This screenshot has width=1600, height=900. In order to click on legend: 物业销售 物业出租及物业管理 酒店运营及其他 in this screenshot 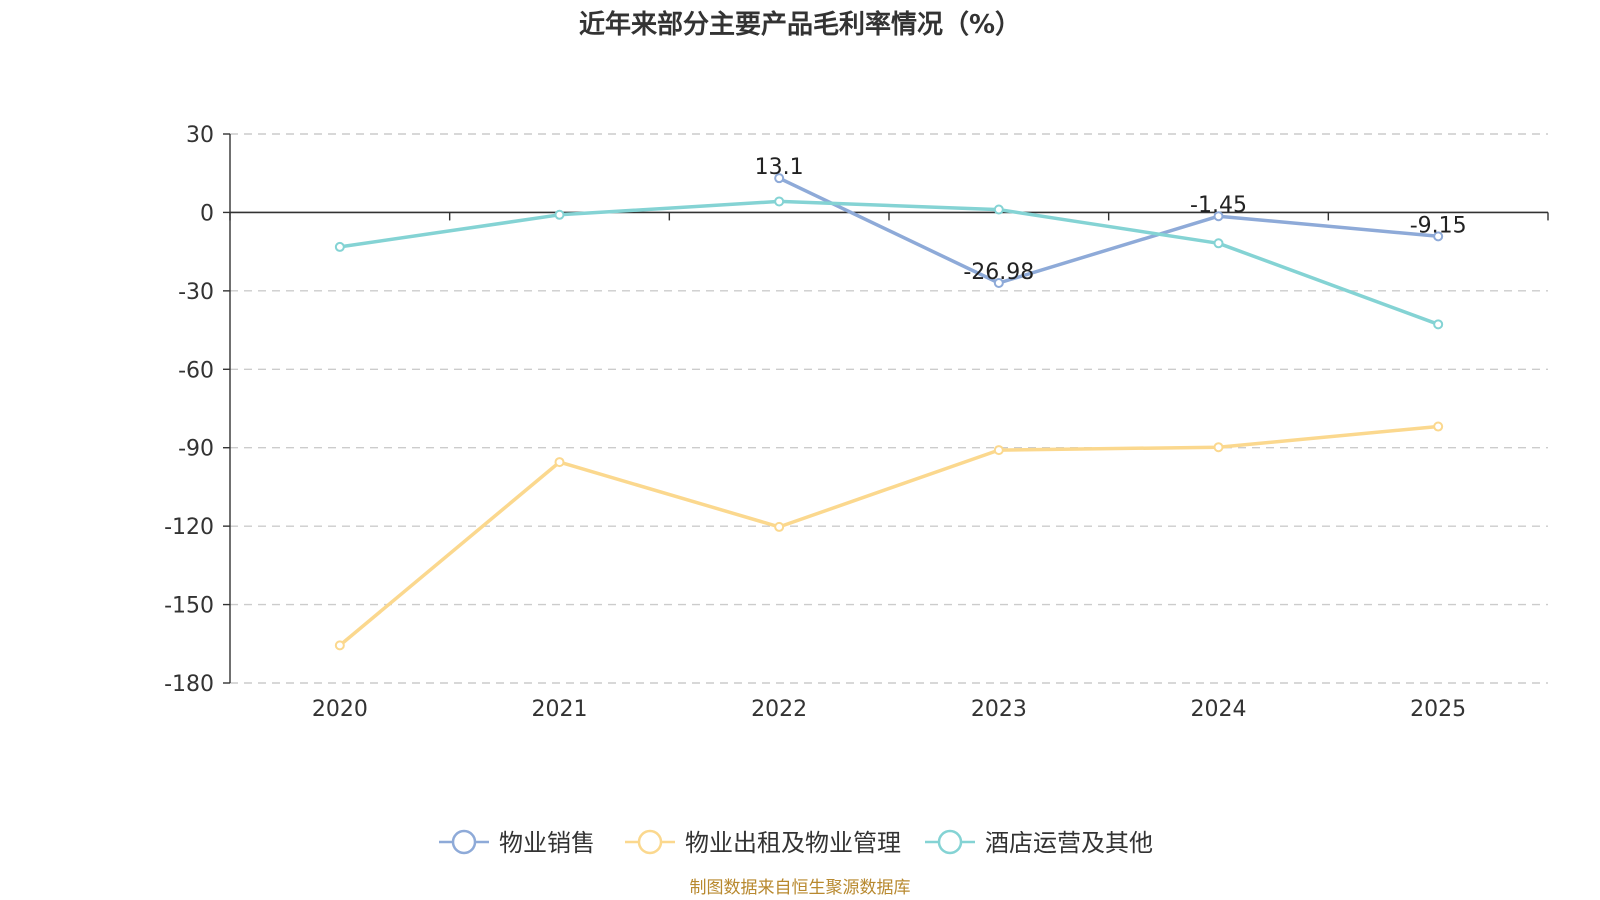, I will do `click(796, 843)`.